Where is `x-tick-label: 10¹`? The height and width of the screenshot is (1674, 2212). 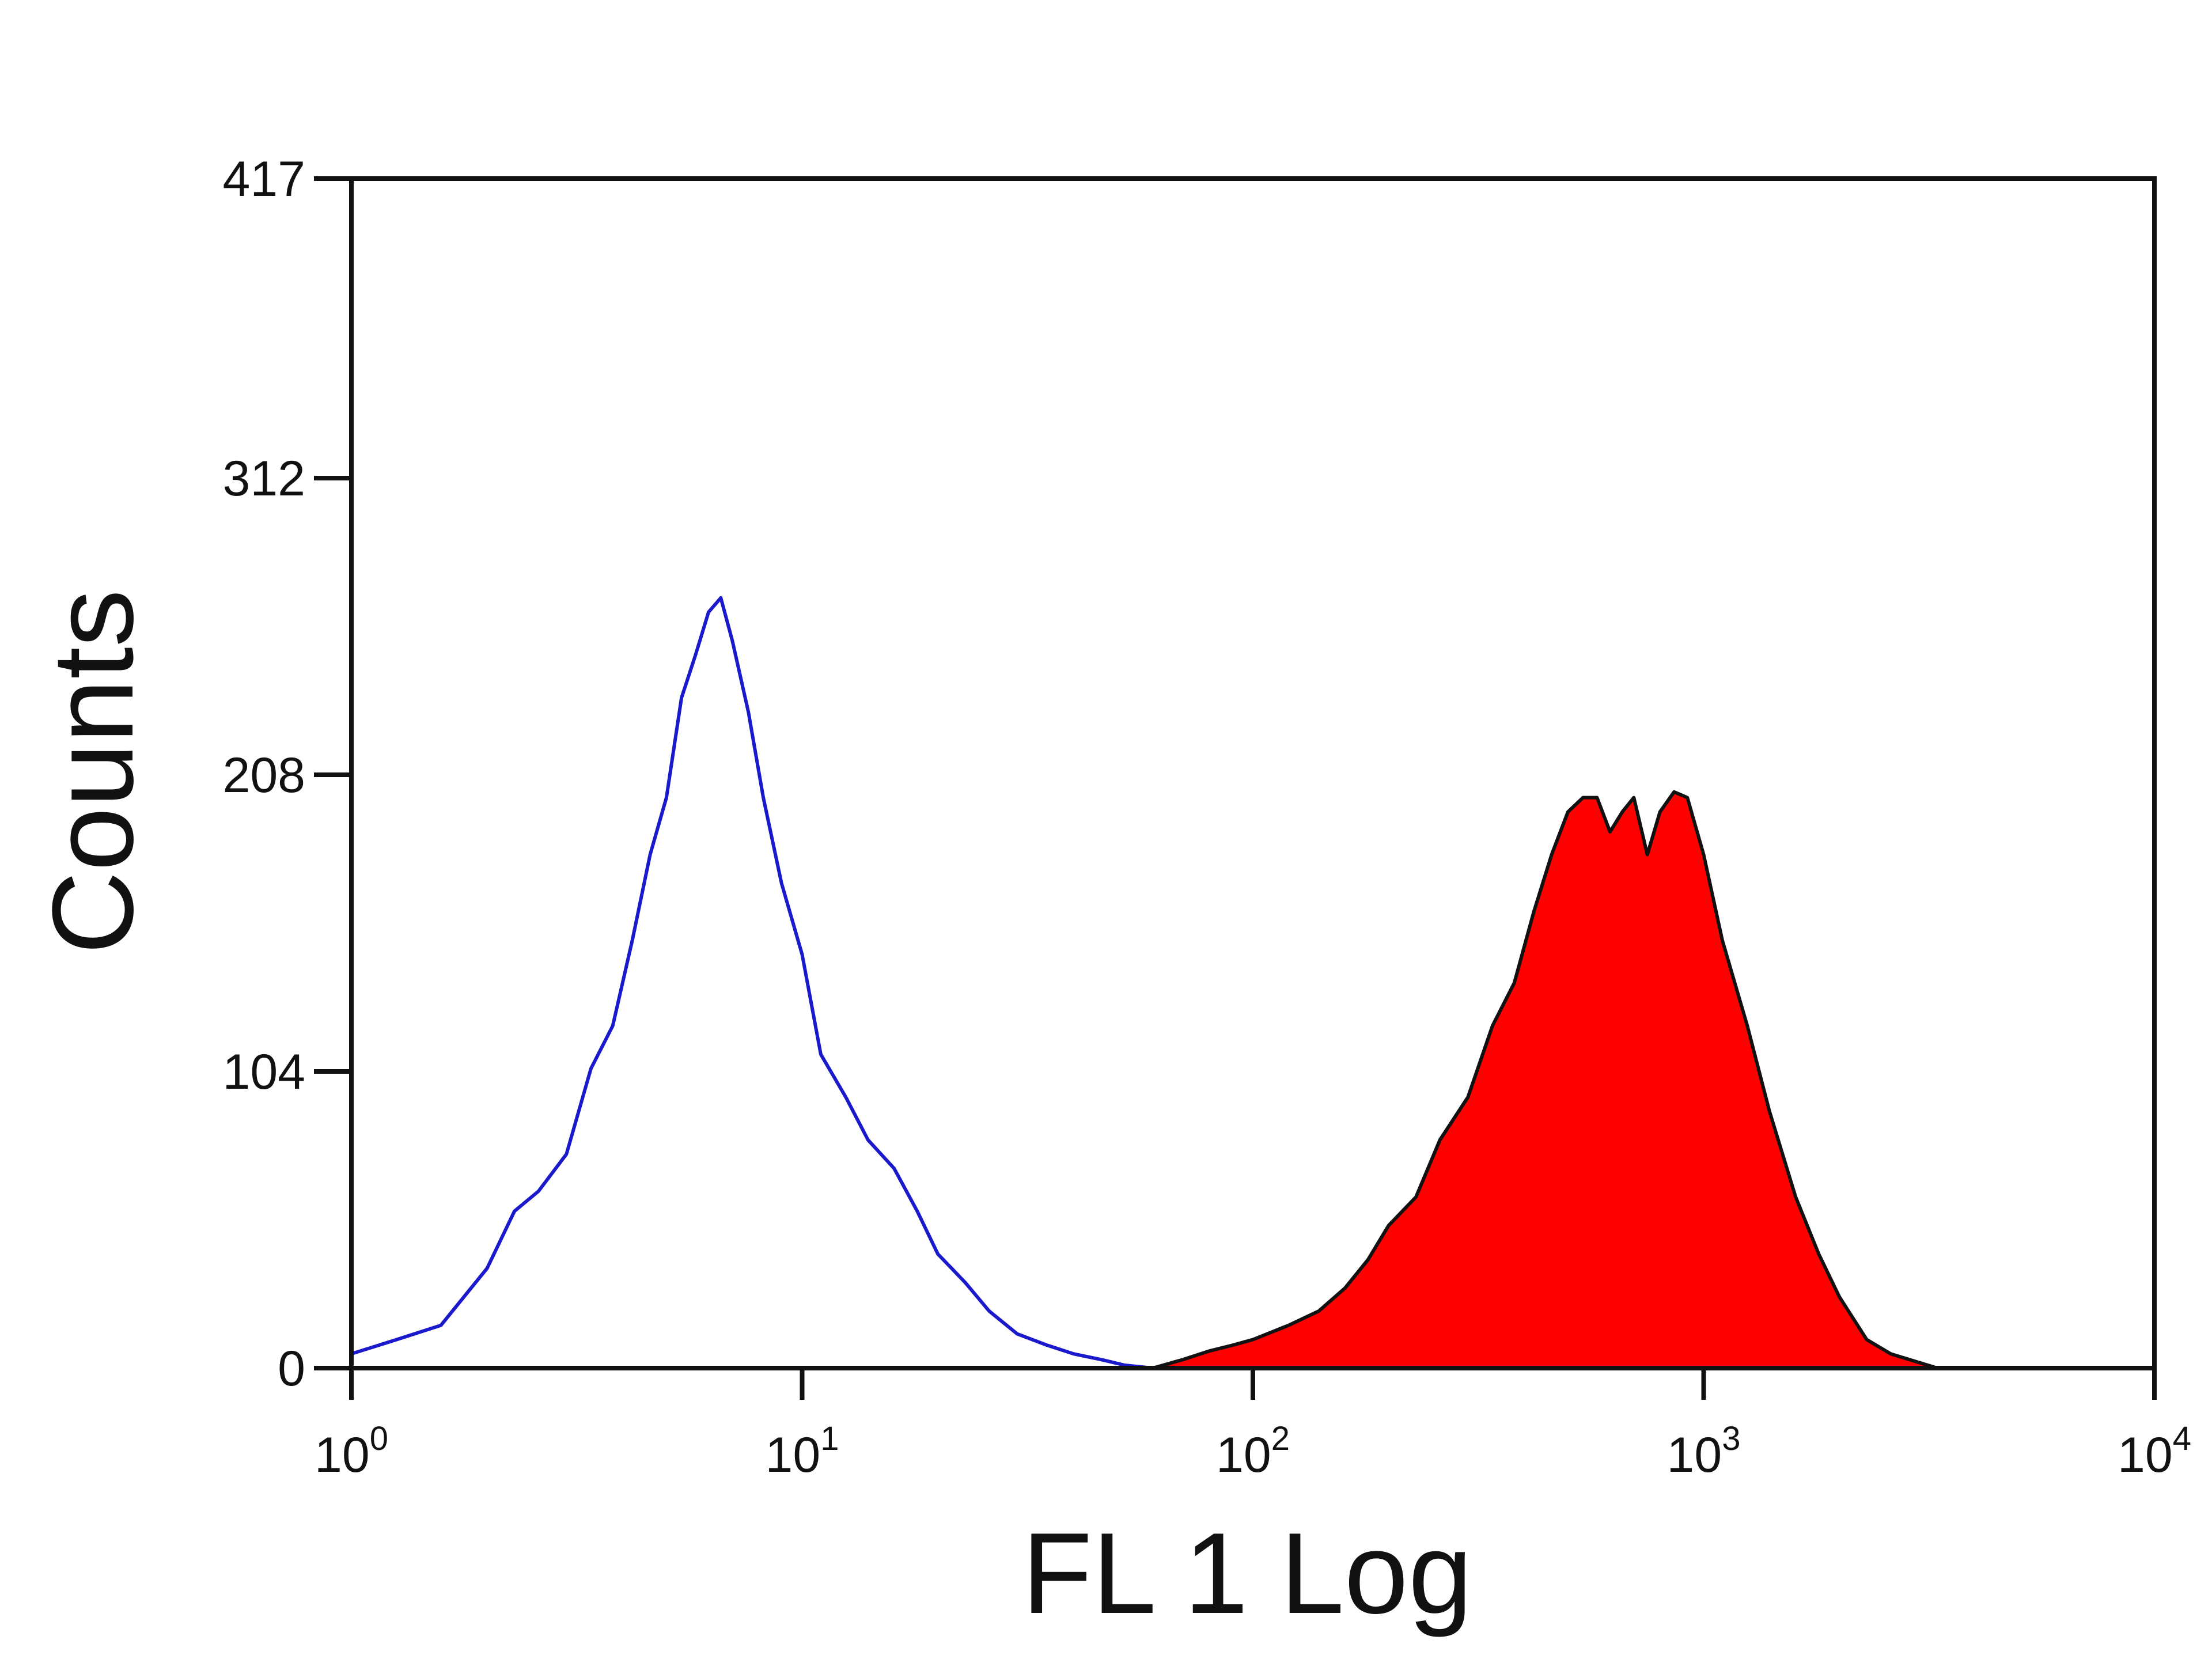
x-tick-label: 10¹ is located at coordinates (802, 1451).